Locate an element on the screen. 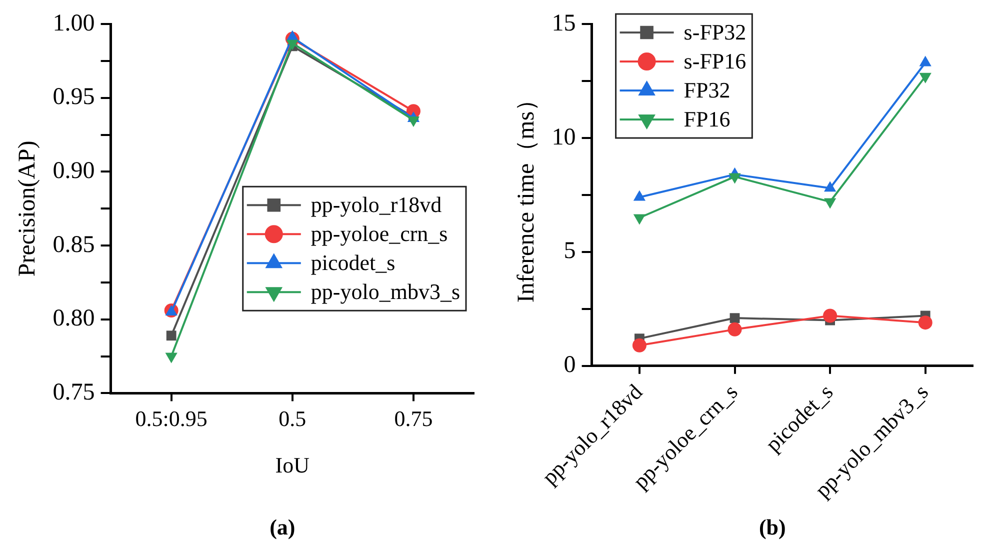  y-tick-label: 1.00 is located at coordinates (73, 23).